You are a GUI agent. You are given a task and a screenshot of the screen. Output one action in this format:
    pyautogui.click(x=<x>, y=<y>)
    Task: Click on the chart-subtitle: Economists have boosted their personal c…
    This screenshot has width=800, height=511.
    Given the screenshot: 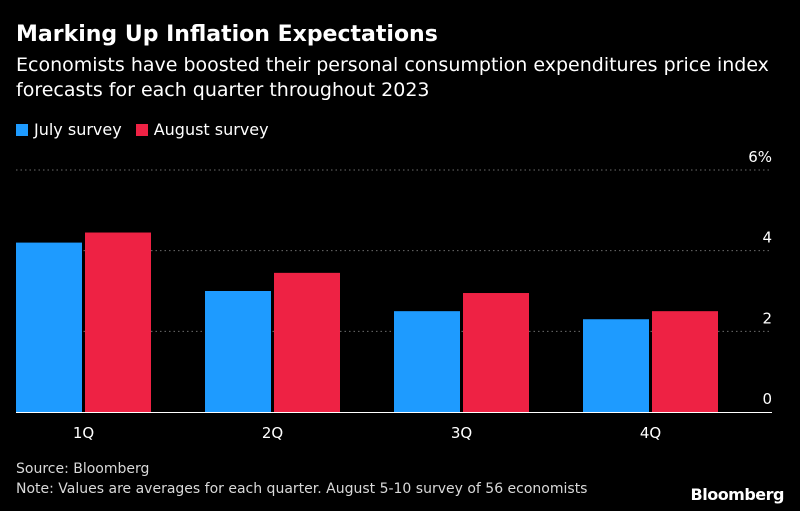 What is the action you would take?
    pyautogui.click(x=392, y=77)
    